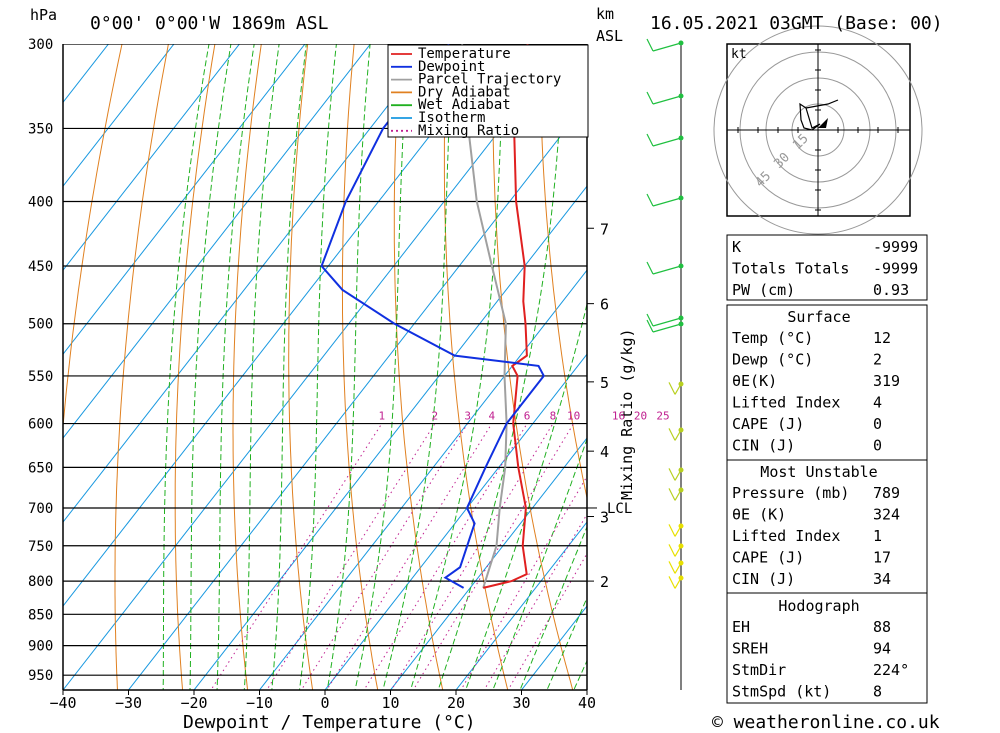 This screenshot has height=733, width=1000. I want to click on temperature-profile, so click(505, 316).